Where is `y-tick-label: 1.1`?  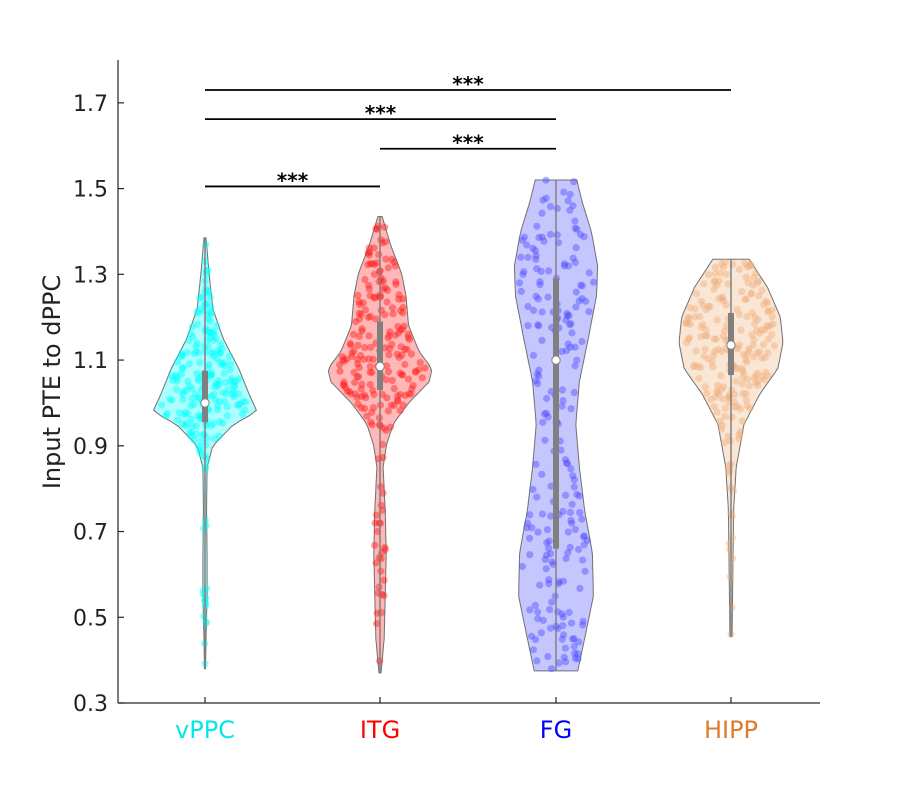
y-tick-label: 1.1 is located at coordinates (90, 361).